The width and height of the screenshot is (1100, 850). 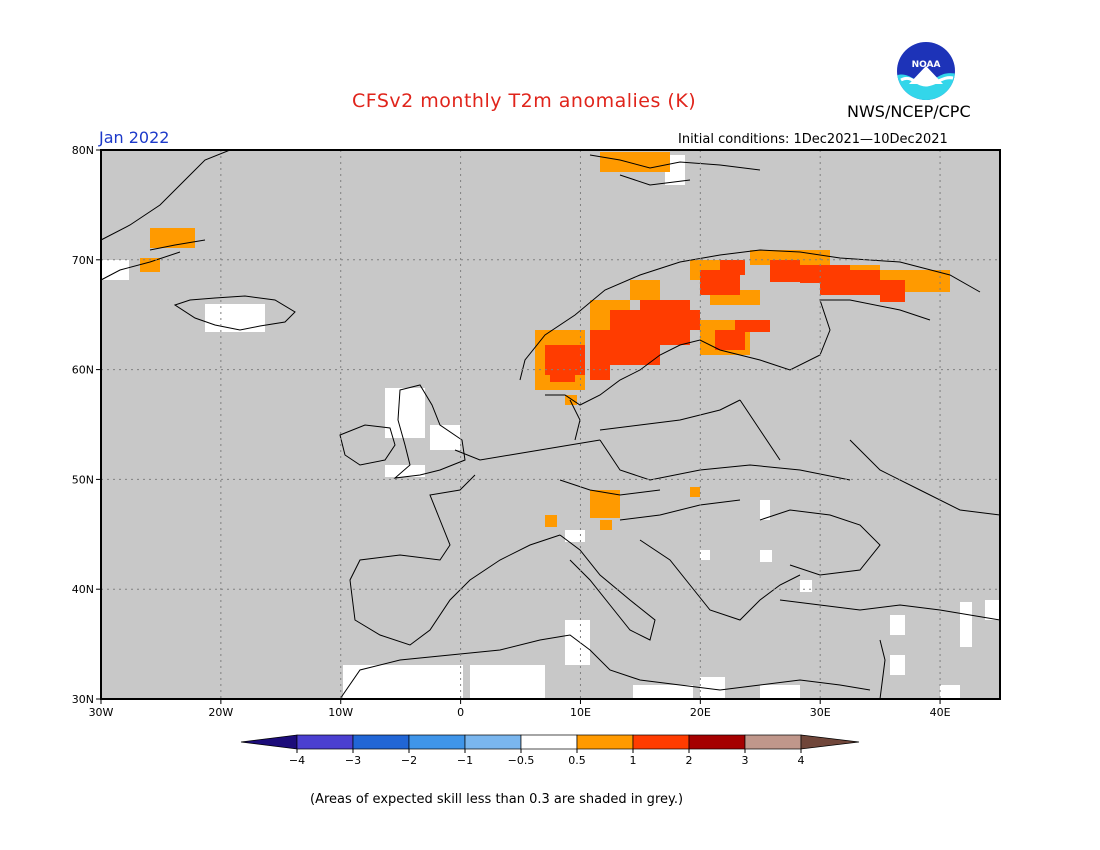 I want to click on forecast-month: Jan 2022, so click(x=134, y=137).